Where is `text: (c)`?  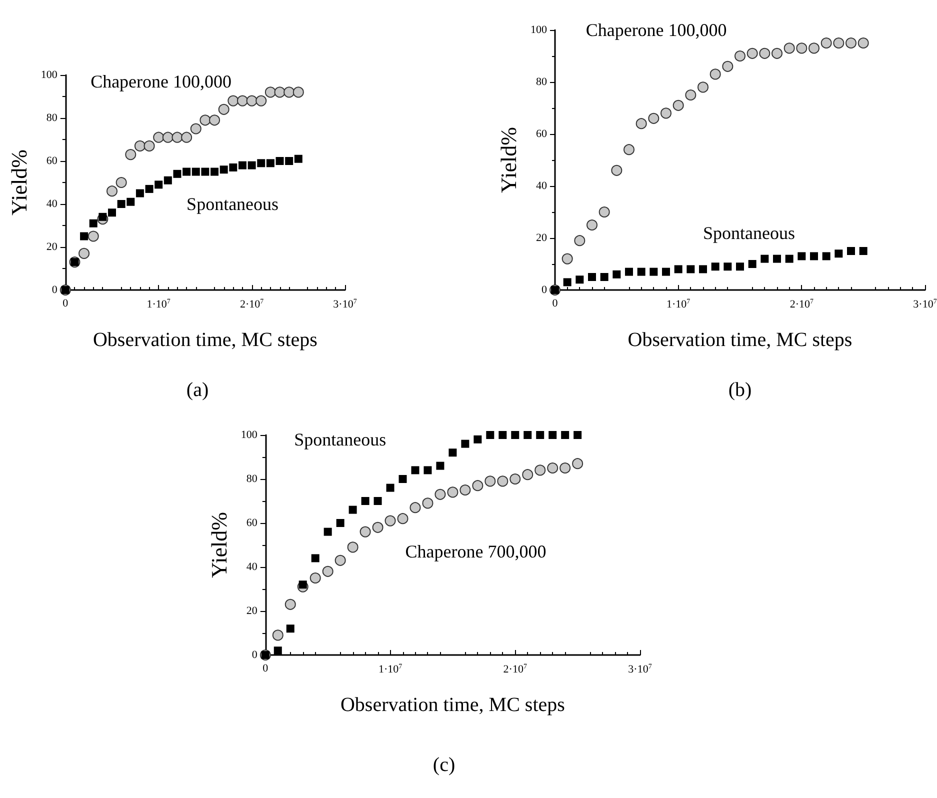 text: (c) is located at coordinates (444, 765).